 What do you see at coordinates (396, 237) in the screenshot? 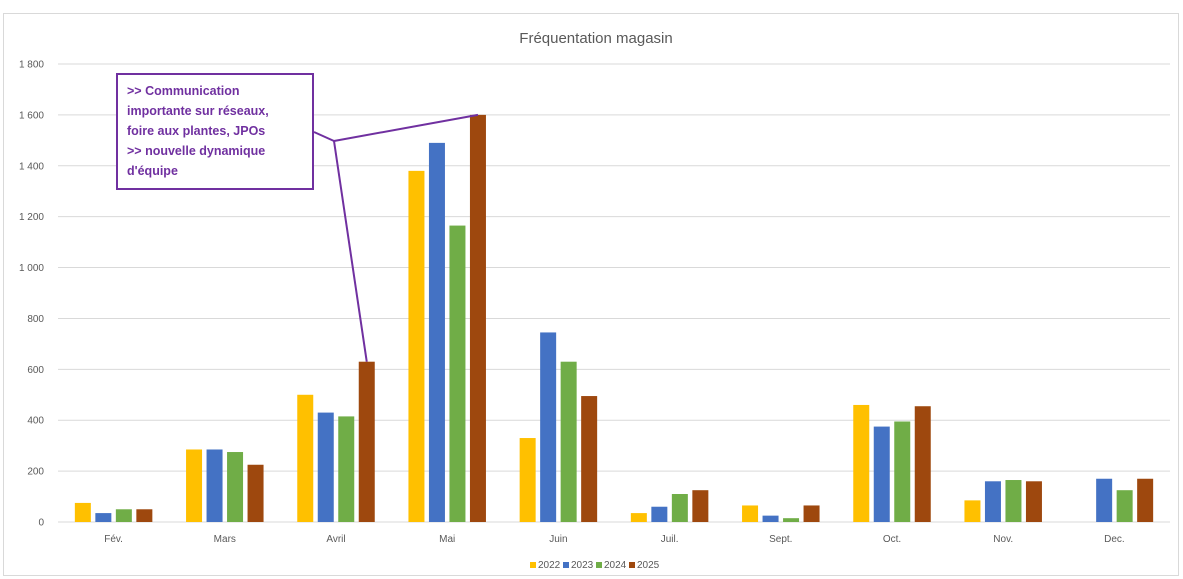
I see `annotation-leader-lines` at bounding box center [396, 237].